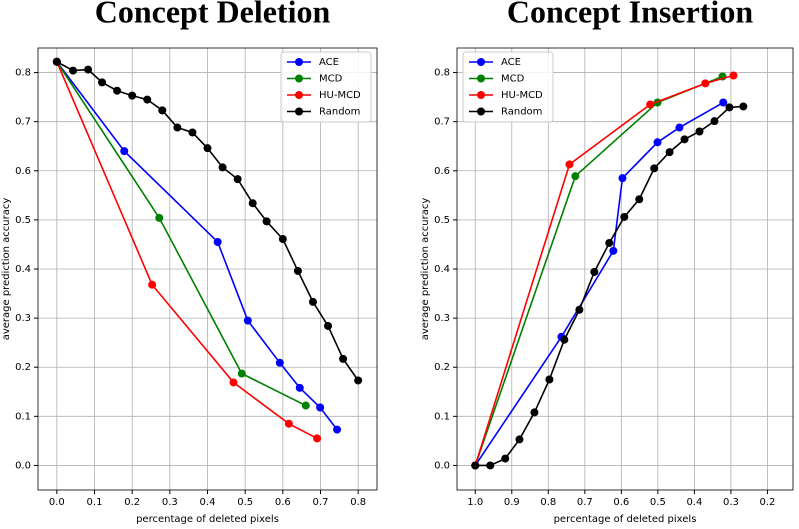 The image size is (799, 529). I want to click on legend-box, so click(508, 87).